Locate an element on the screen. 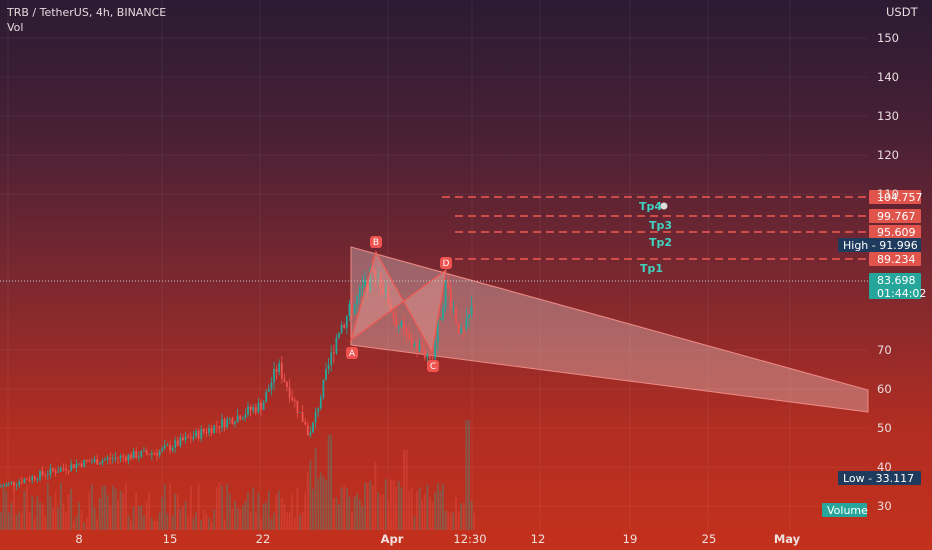 Image resolution: width=932 pixels, height=550 pixels. currency-label: USDT is located at coordinates (902, 12).